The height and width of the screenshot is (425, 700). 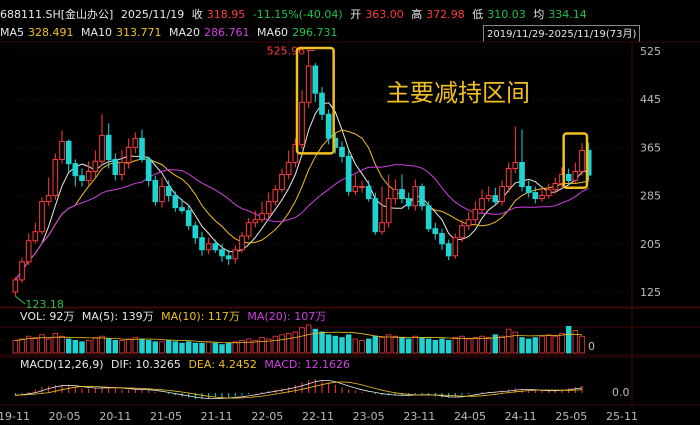 I want to click on avg-label: 均, so click(x=539, y=14).